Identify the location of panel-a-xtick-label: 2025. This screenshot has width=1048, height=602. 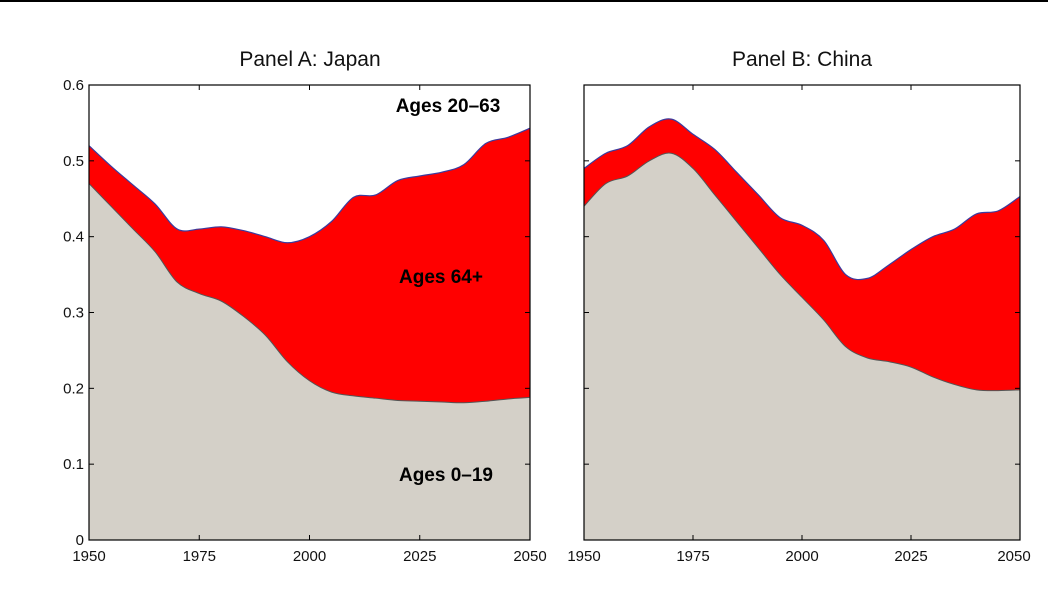
(419, 556).